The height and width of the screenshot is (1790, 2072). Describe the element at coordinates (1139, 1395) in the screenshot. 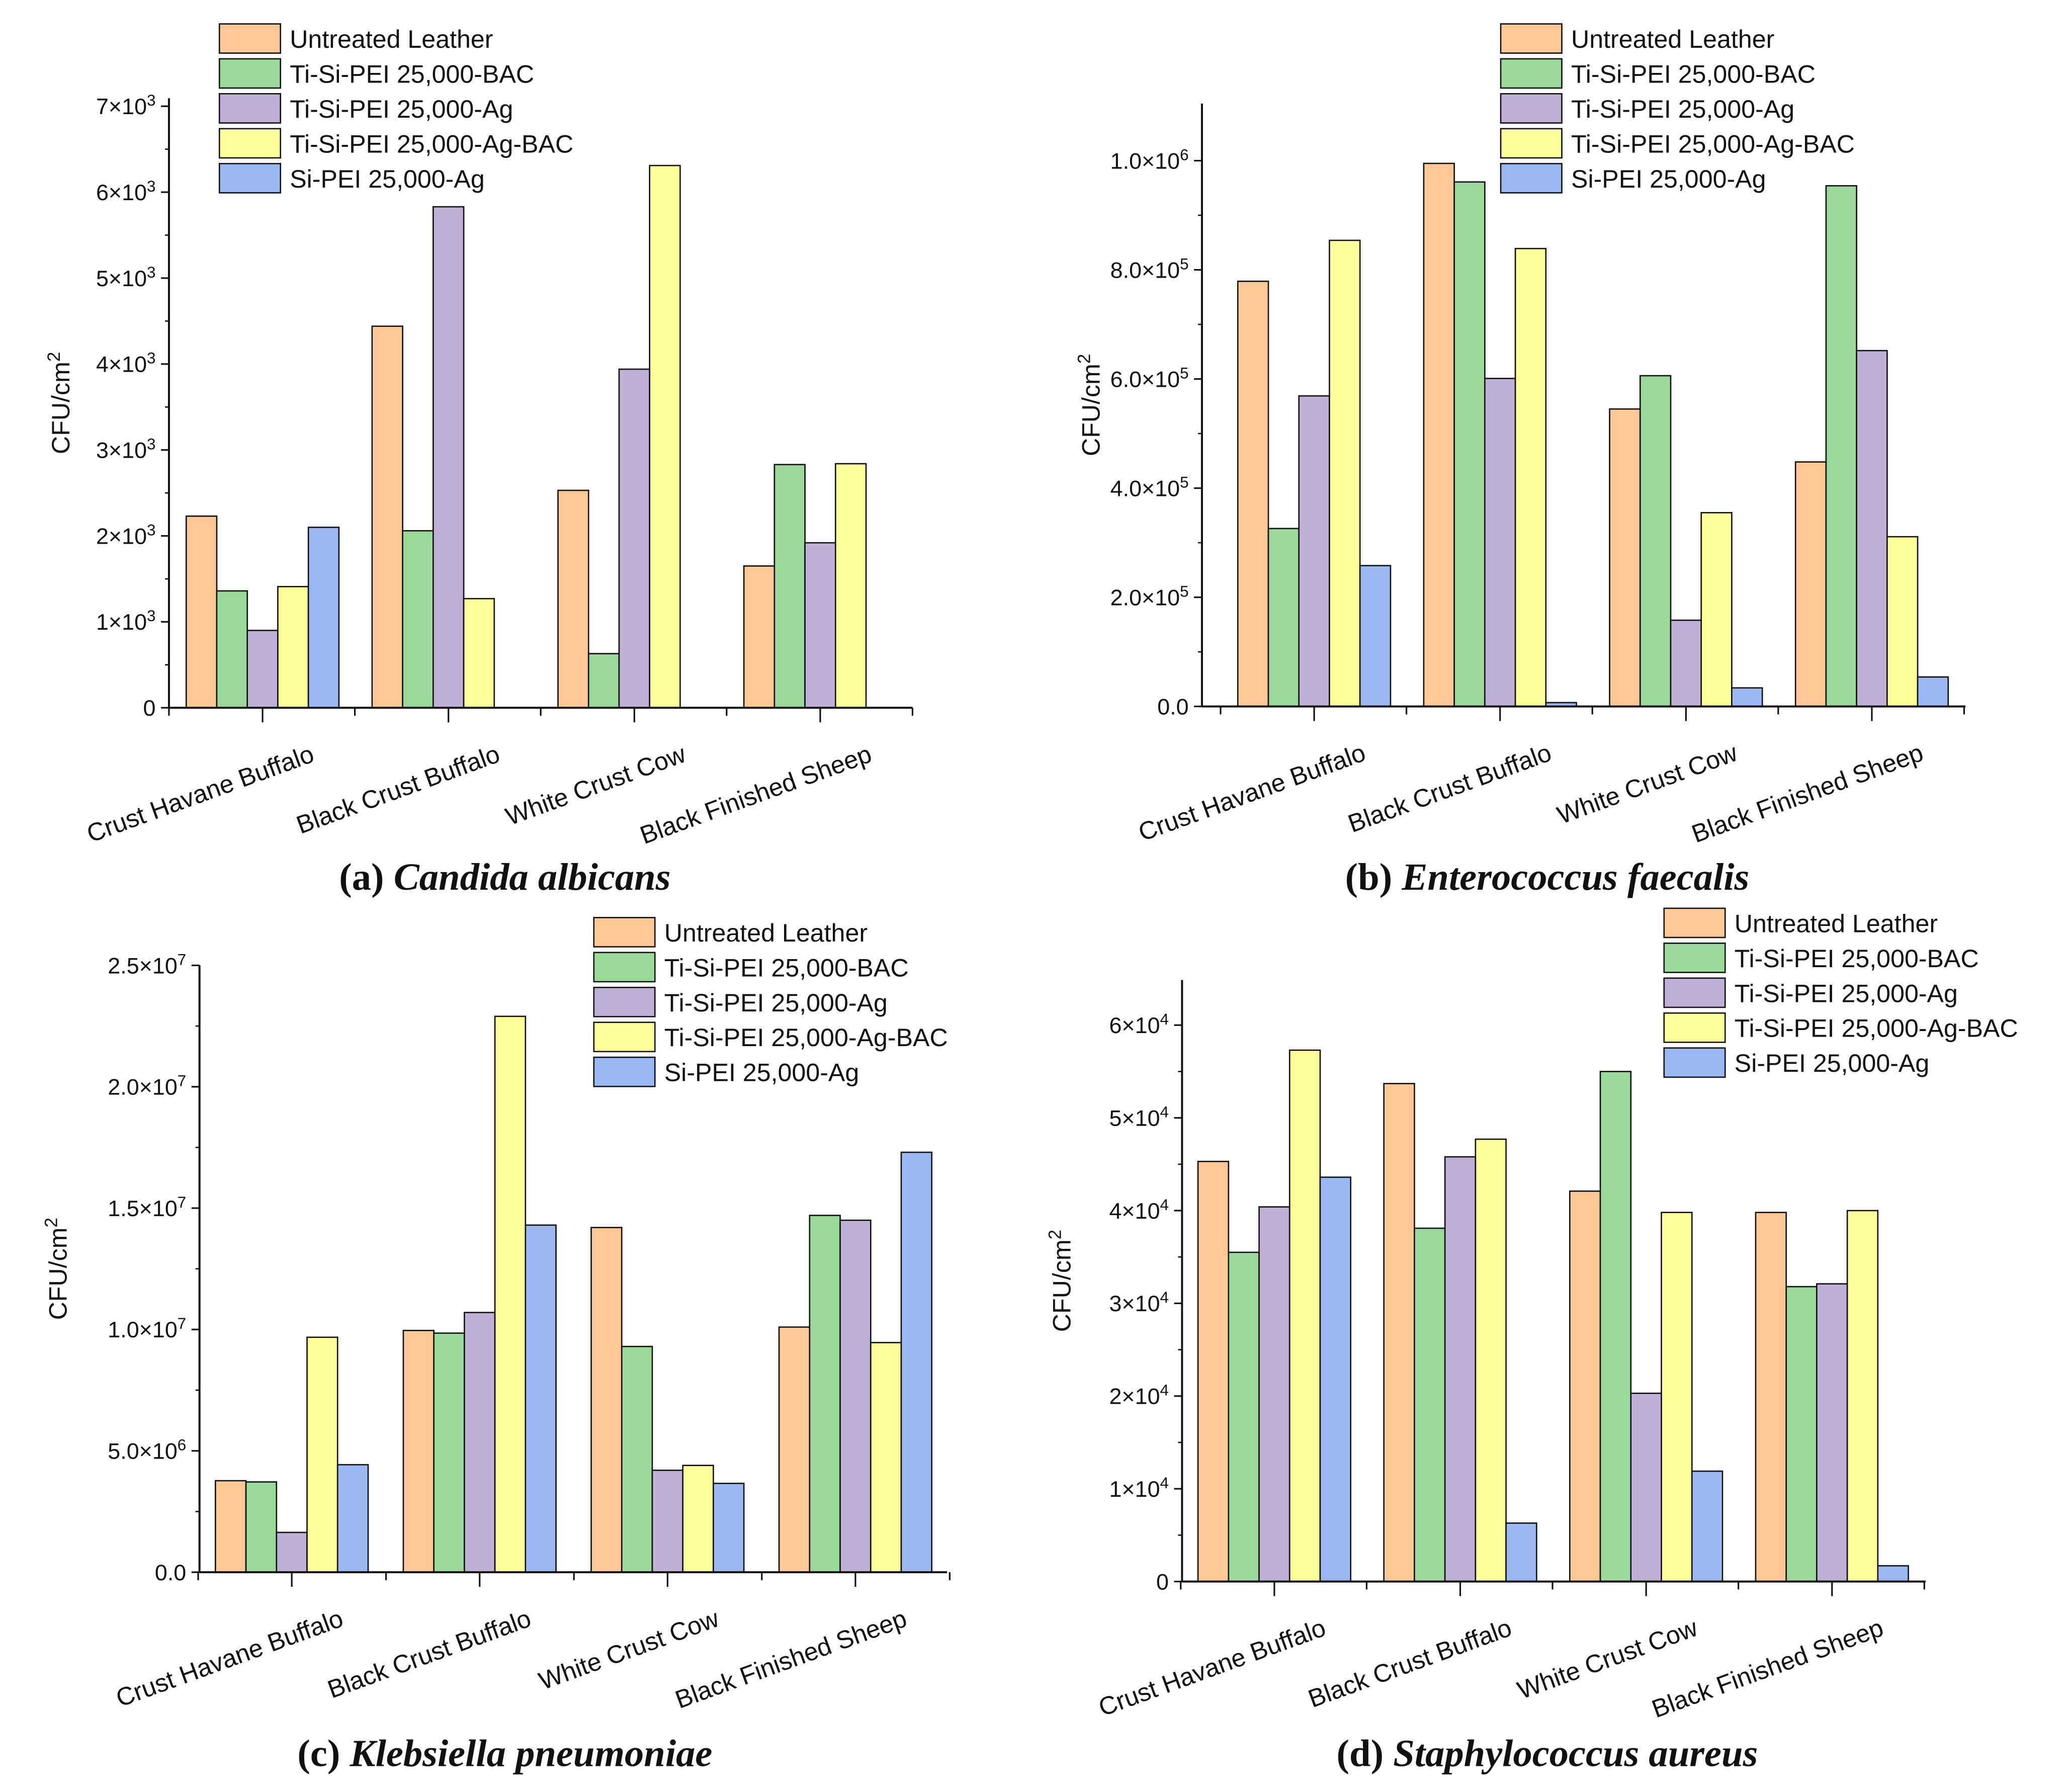

I see `y-tick-label: 2×10⁴` at that location.